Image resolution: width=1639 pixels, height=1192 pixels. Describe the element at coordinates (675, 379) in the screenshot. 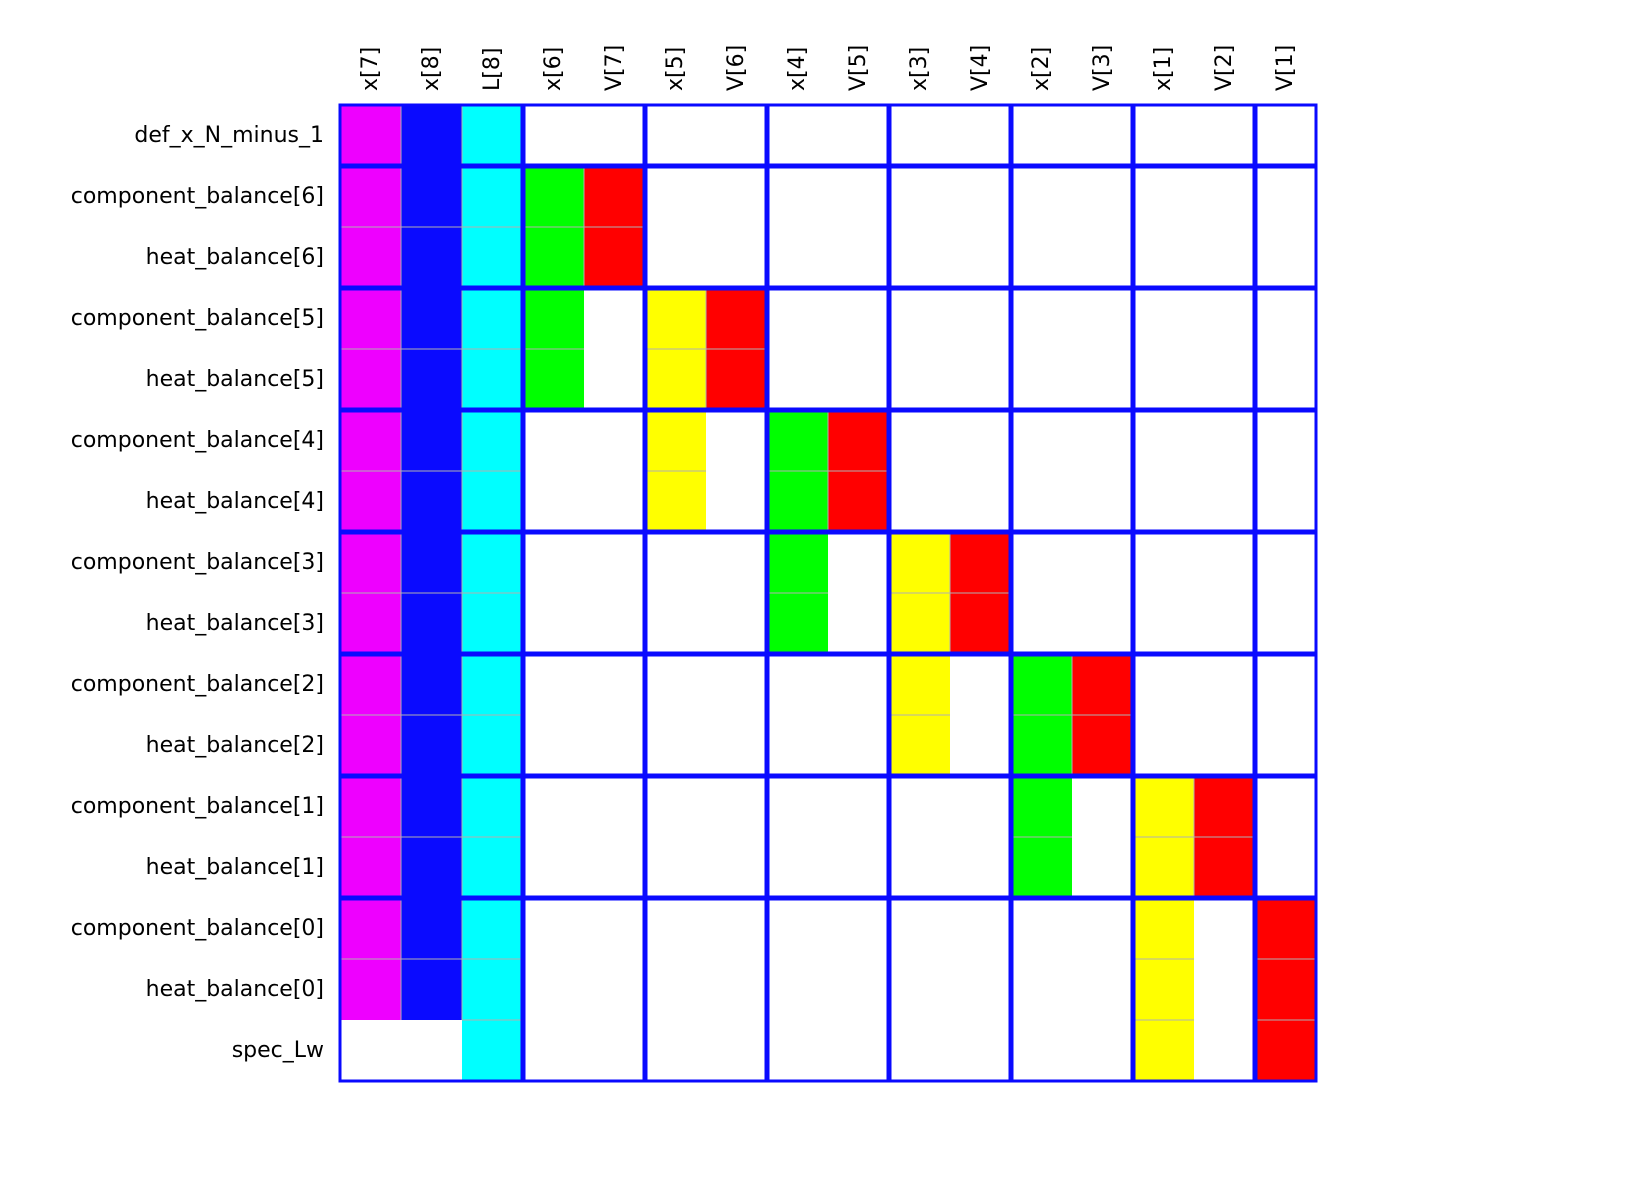

I see `cell-heat_balance[5]-x[5]` at that location.